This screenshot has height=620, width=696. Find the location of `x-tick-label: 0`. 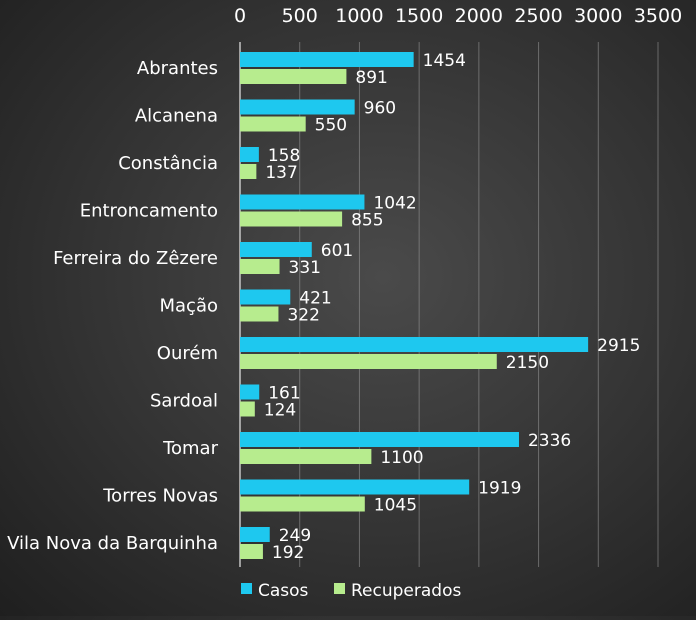

x-tick-label: 0 is located at coordinates (240, 16).